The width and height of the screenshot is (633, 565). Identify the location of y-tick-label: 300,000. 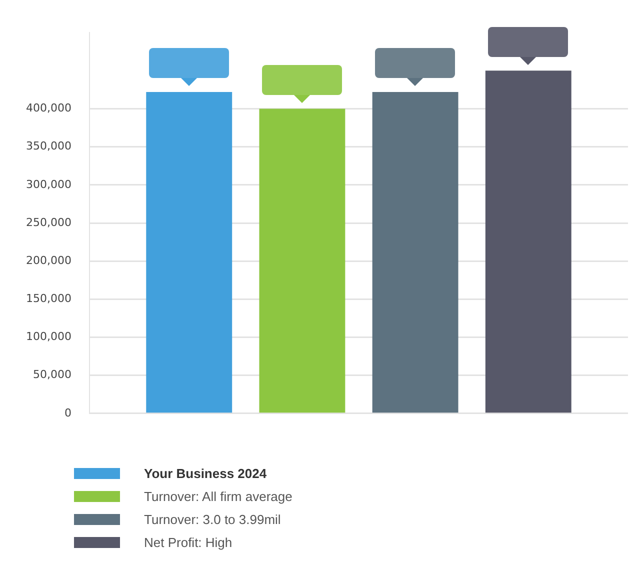
(49, 184).